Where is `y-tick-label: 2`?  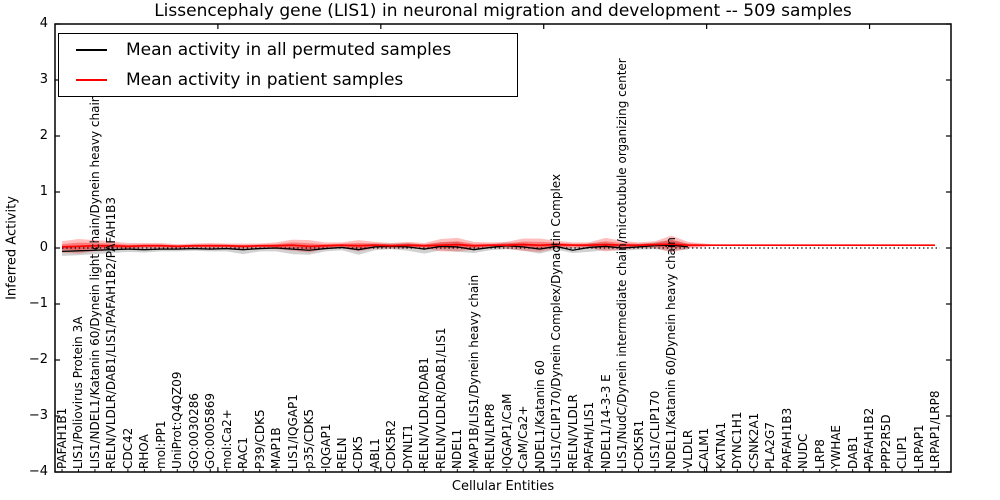
y-tick-label: 2 is located at coordinates (43, 135).